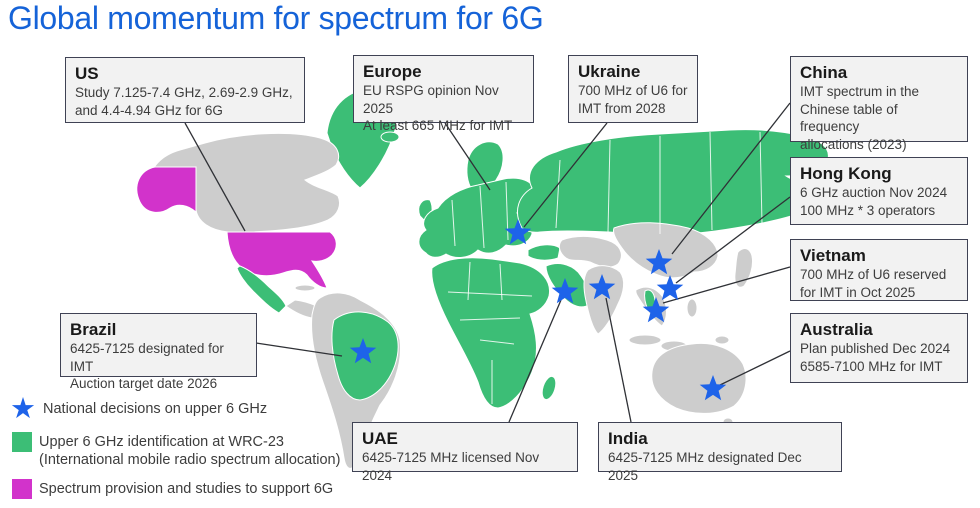 This screenshot has height=508, width=980. I want to click on callout-india-title: India, so click(628, 438).